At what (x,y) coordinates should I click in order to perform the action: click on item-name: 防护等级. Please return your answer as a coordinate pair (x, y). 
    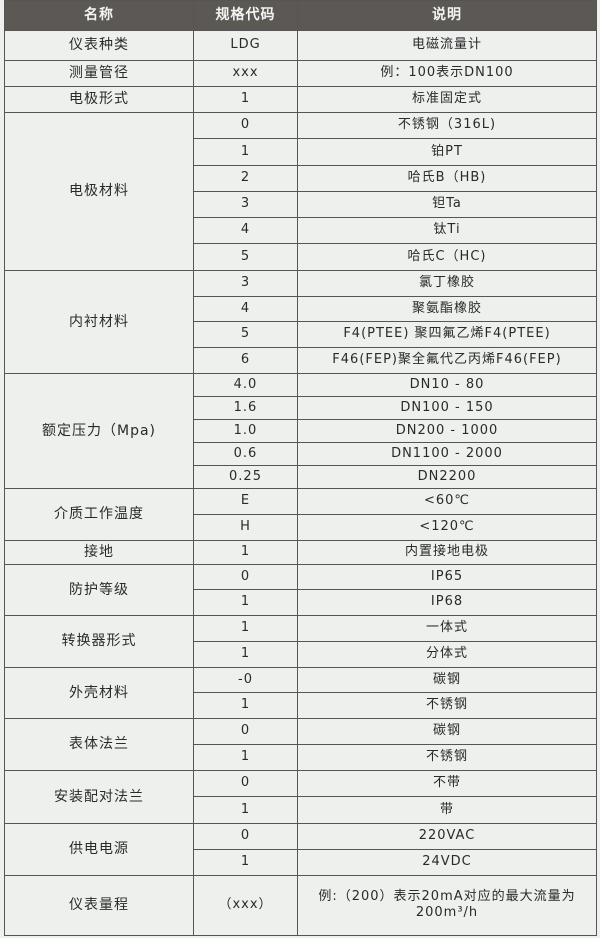
    Looking at the image, I should click on (99, 589).